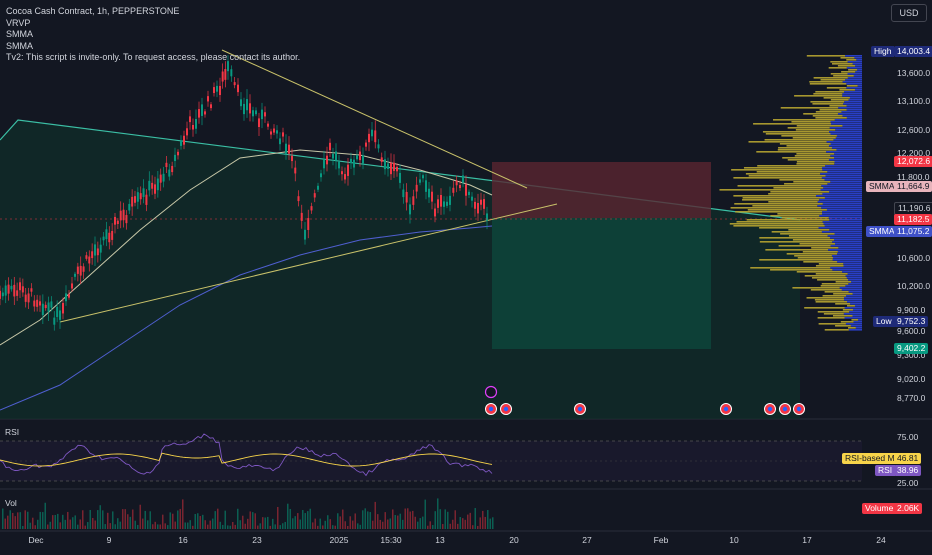 The width and height of the screenshot is (932, 555). I want to click on currency-button: USD, so click(909, 13).